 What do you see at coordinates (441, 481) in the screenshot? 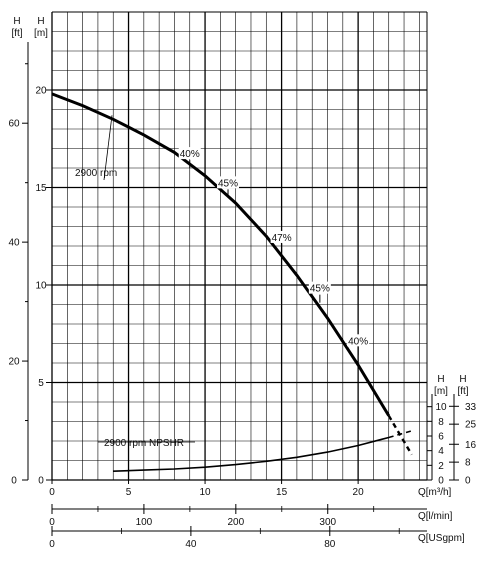
I see `y-tick-label-npshr-m: 0` at bounding box center [441, 481].